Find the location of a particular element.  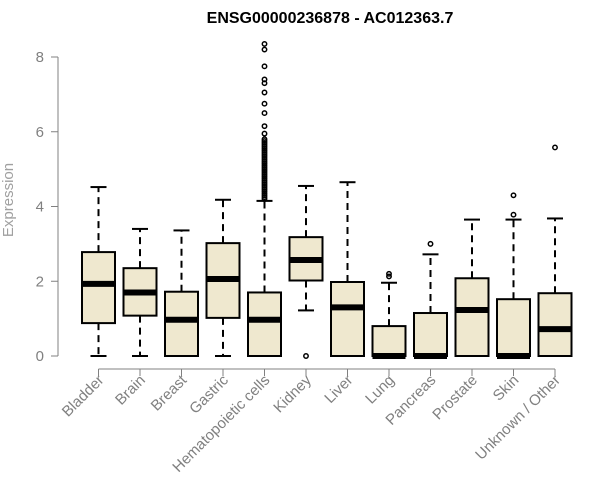

x-tick-label: Skin is located at coordinates (506, 388).